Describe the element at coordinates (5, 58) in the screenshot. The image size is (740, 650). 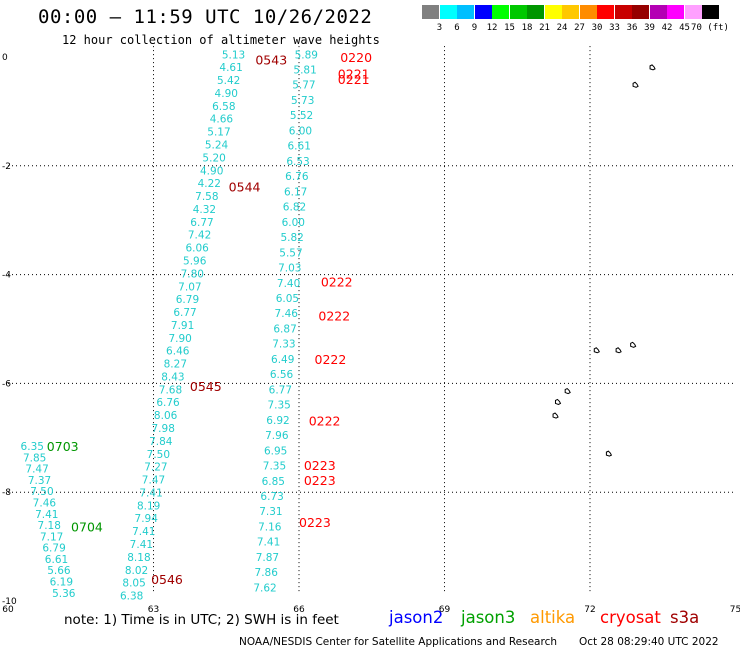
I see `lat-tick-label: 0` at that location.